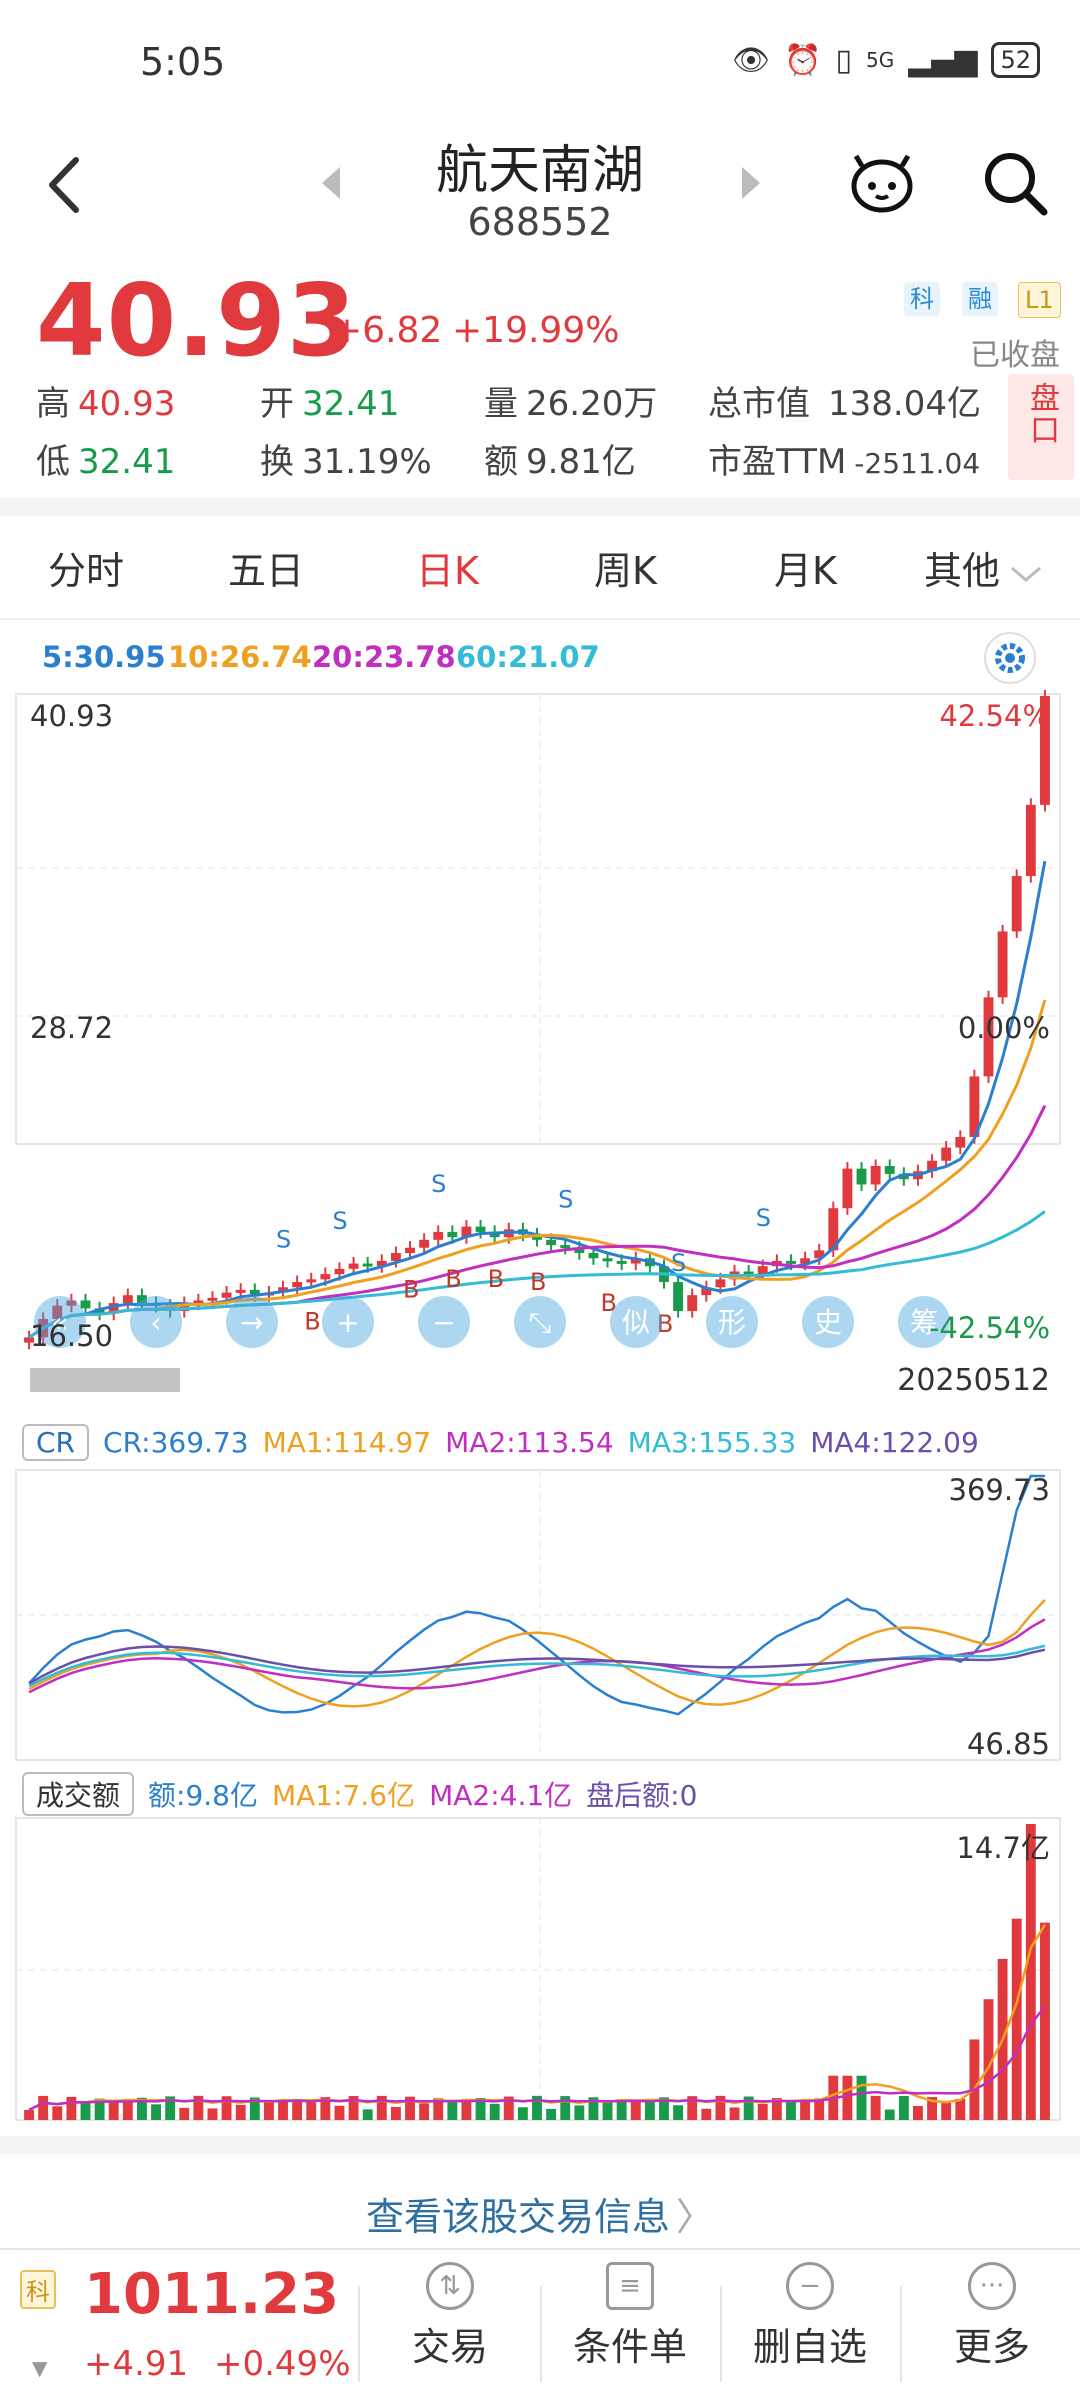 The height and width of the screenshot is (2402, 1080). I want to click on cr-ma1: MA1:114.97, so click(347, 1442).